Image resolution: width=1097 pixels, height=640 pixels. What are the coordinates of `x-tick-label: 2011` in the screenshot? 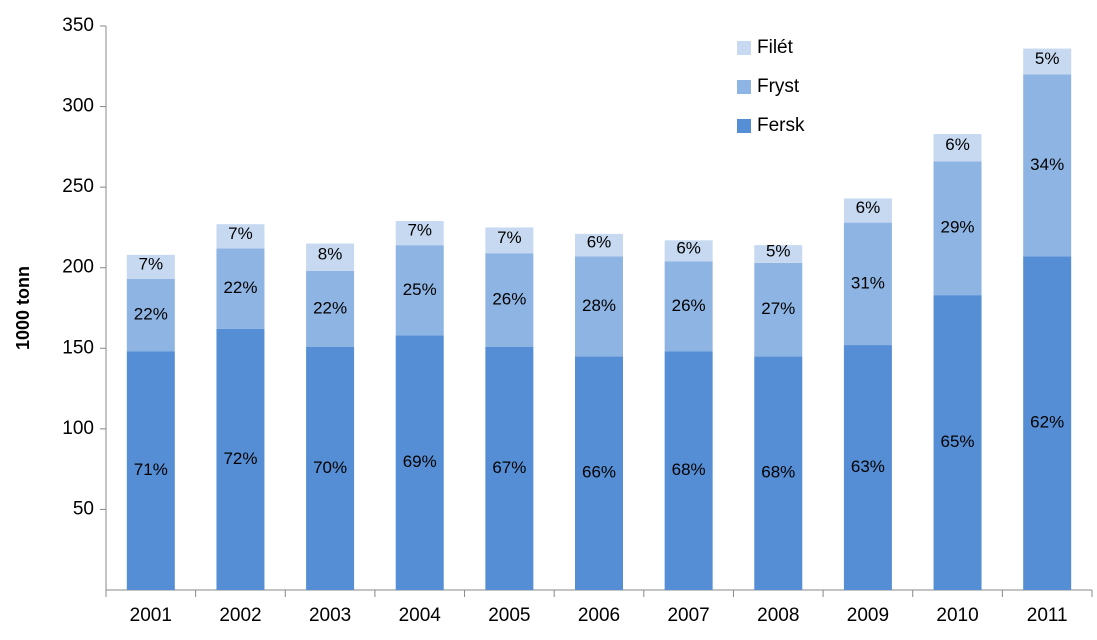 It's located at (1047, 615).